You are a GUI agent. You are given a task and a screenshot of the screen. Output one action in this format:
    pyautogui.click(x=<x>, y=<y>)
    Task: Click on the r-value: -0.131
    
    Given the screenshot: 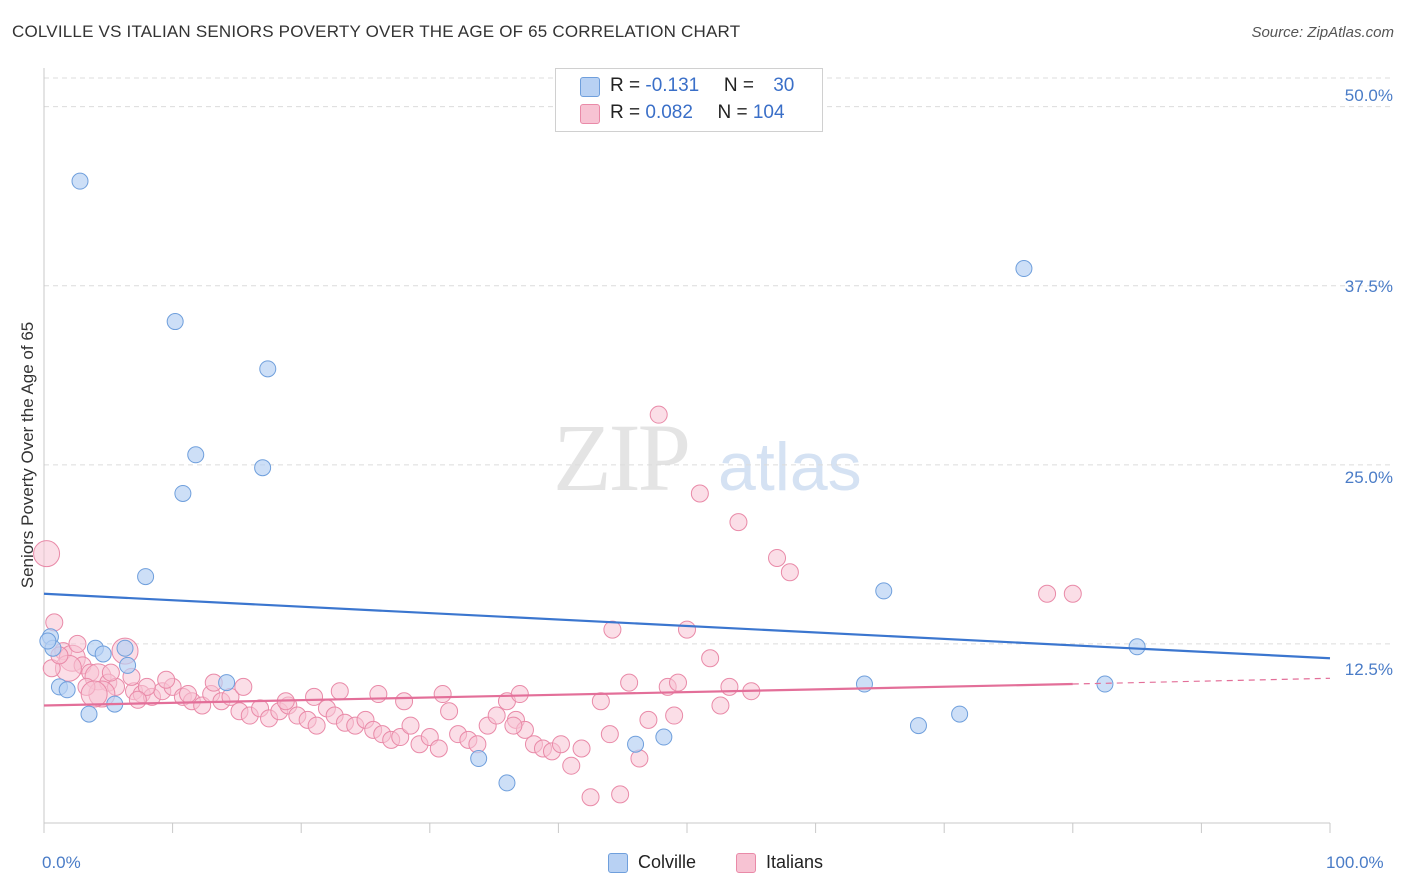 What is the action you would take?
    pyautogui.click(x=672, y=85)
    